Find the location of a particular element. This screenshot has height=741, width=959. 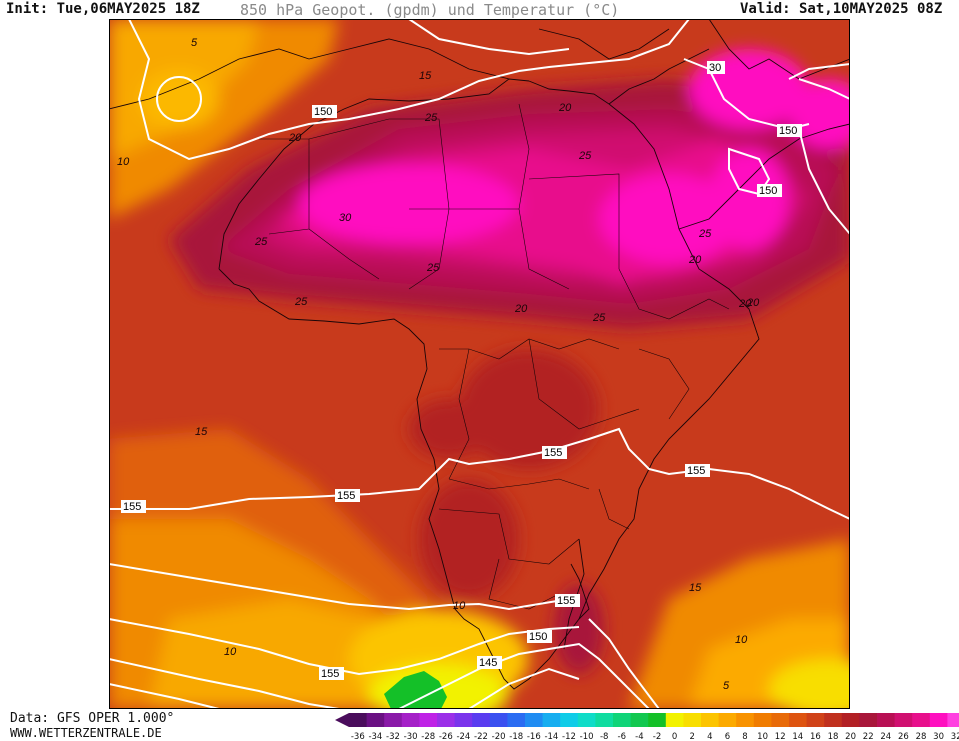

legend-tick-label: -34 is located at coordinates (375, 736).